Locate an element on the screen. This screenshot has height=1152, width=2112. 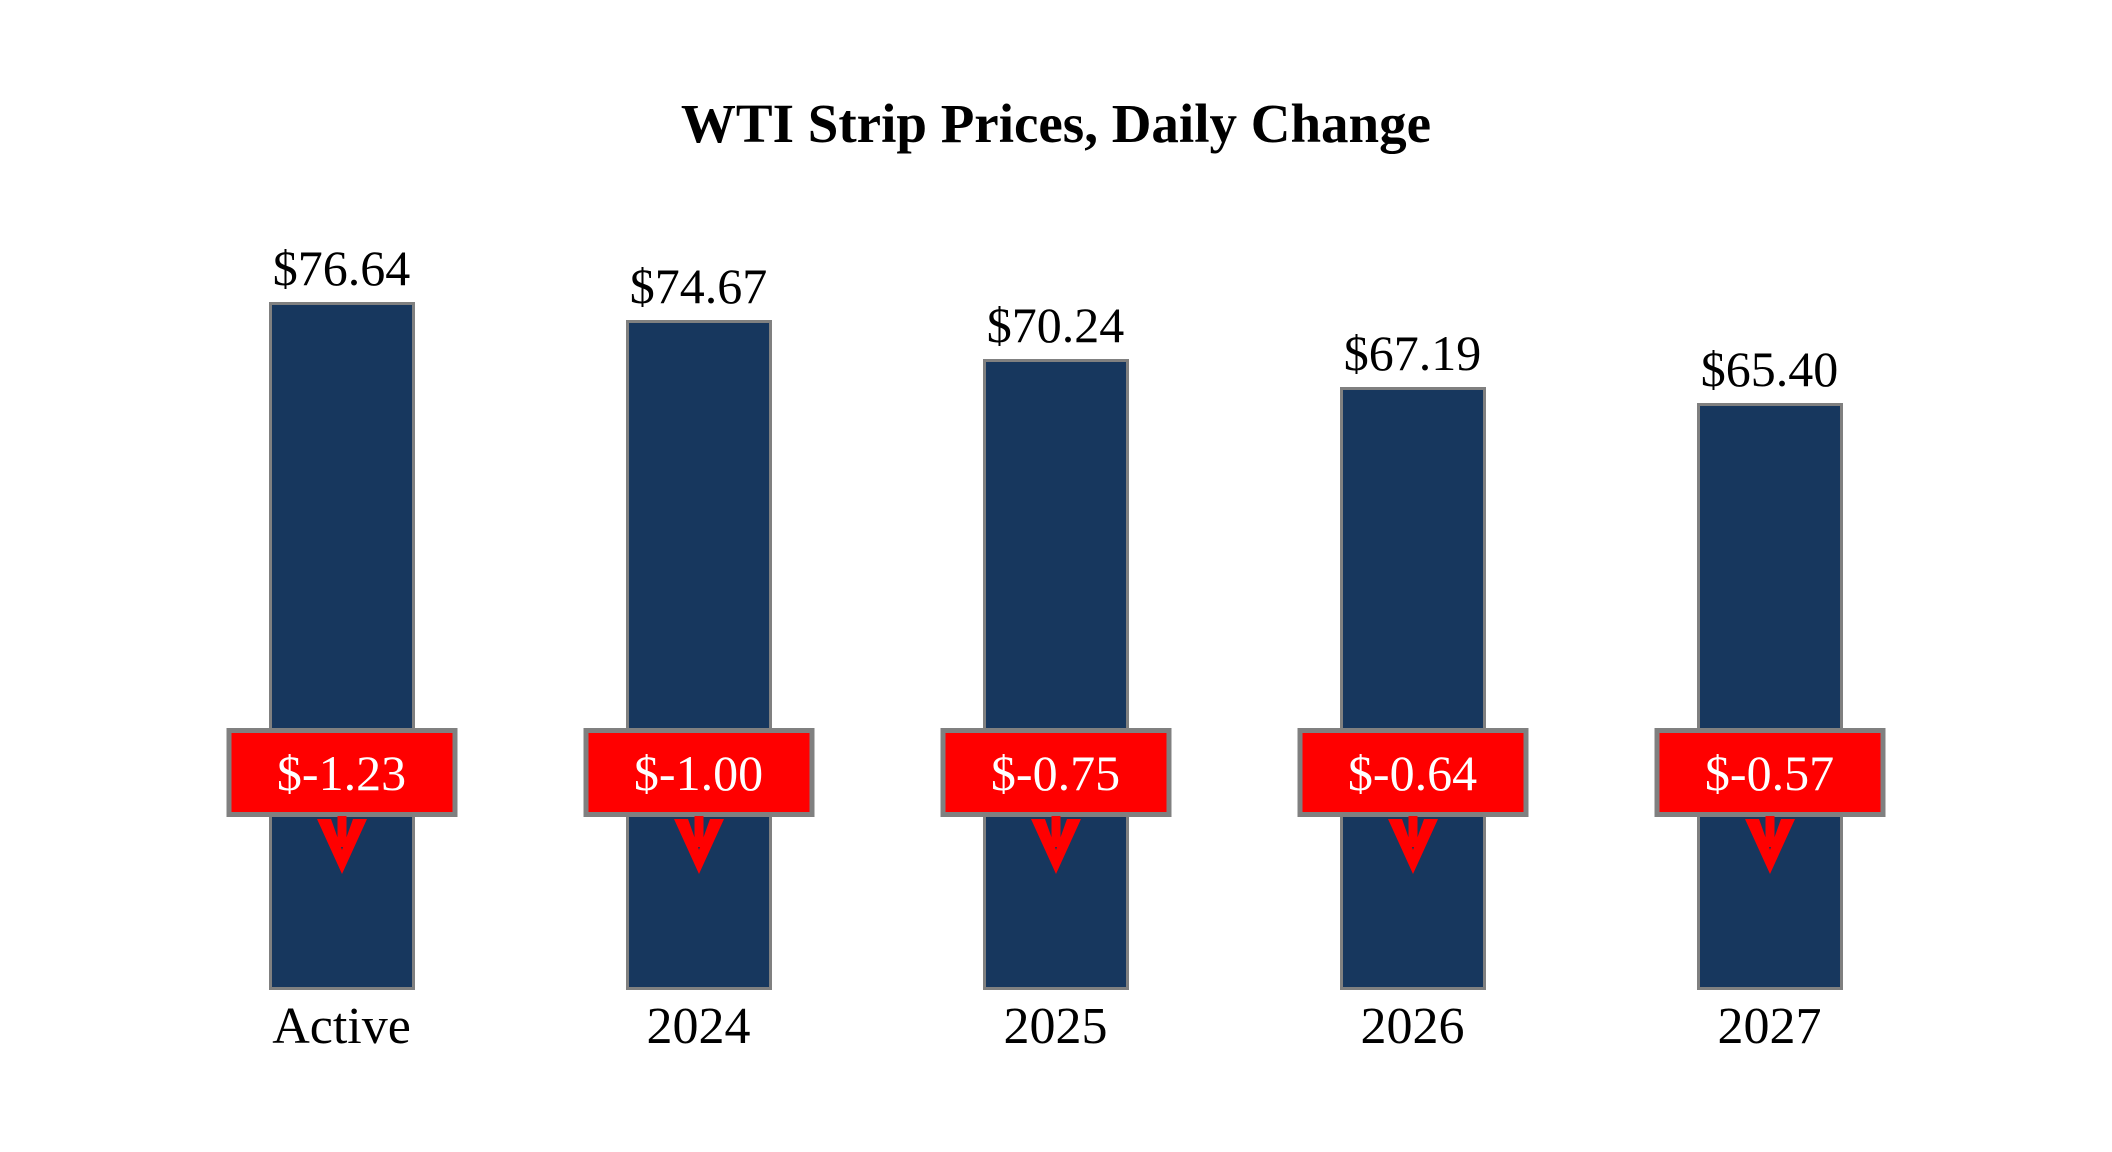
price-label: $70.24 is located at coordinates (1055, 325).